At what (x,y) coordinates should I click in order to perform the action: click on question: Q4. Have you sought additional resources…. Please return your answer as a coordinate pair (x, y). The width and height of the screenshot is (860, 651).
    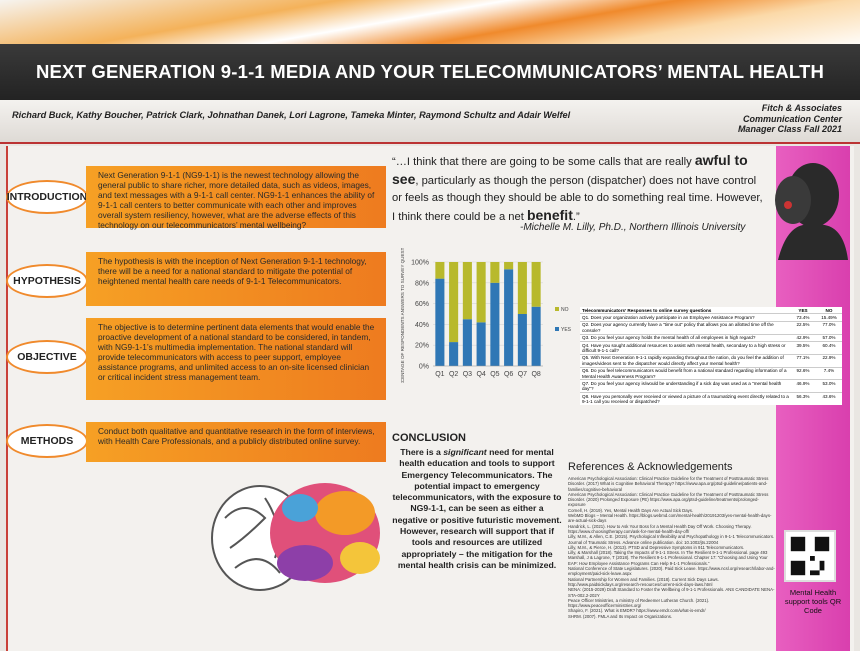
    Looking at the image, I should click on (684, 347).